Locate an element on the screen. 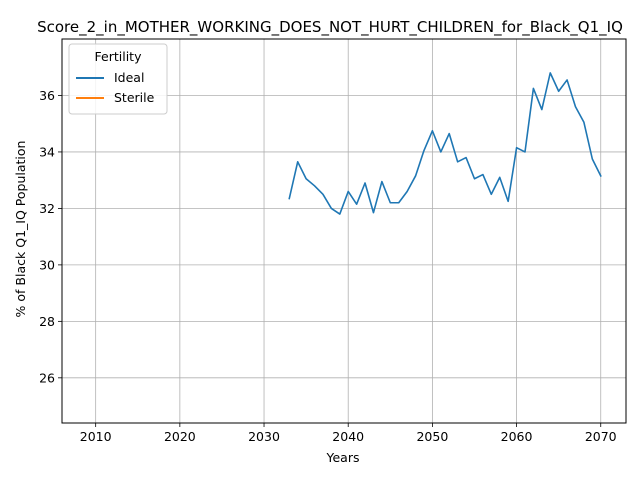  y-tick-label: 30 is located at coordinates (47, 264).